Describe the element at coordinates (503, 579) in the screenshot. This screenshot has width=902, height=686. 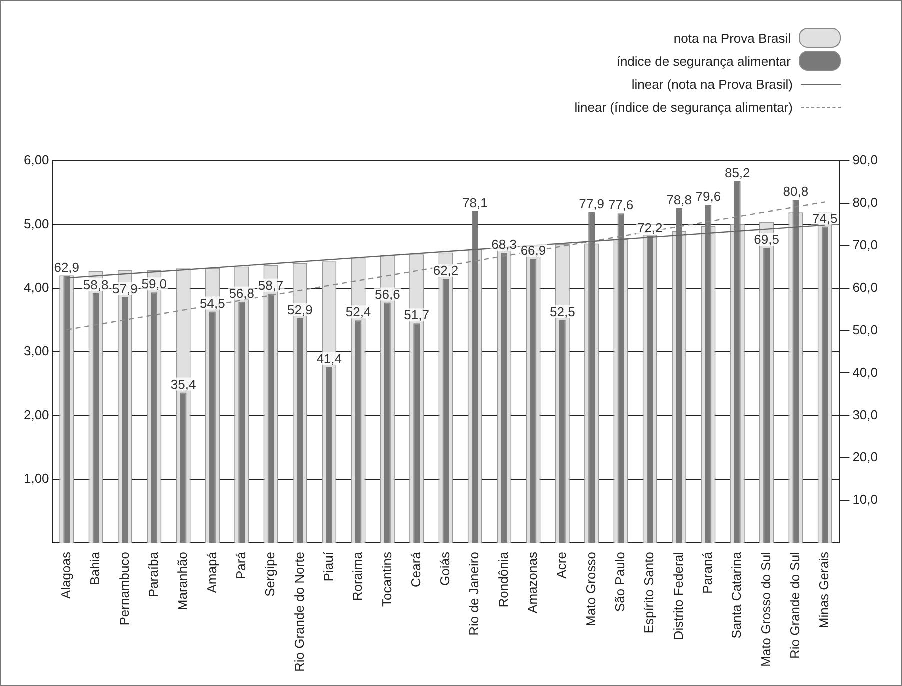
I see `x-tick-label: Rondônia` at that location.